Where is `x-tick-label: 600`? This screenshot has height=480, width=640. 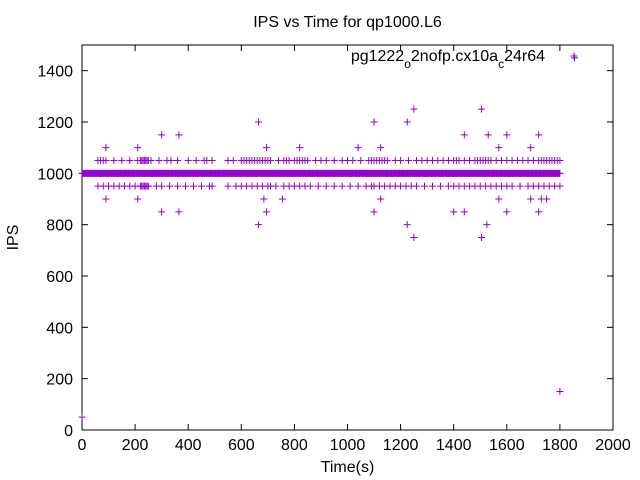 x-tick-label: 600 is located at coordinates (241, 445).